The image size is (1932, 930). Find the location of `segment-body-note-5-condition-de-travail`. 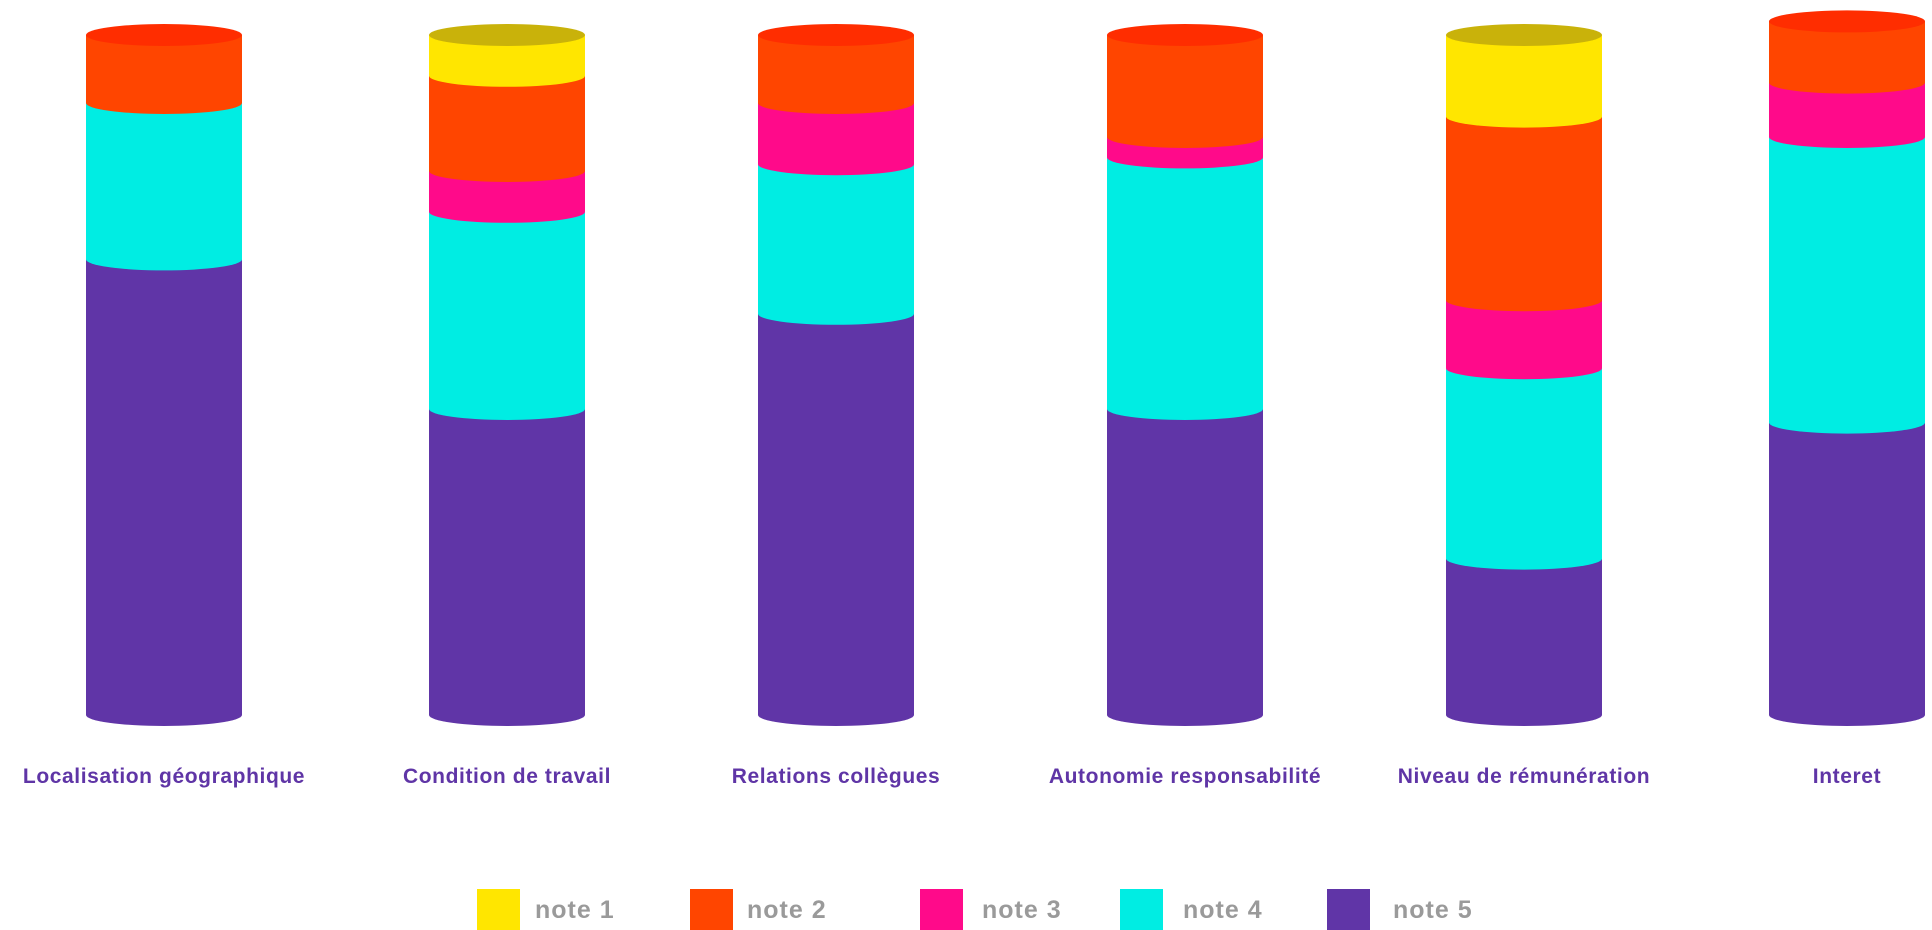

segment-body-note-5-condition-de-travail is located at coordinates (507, 567).